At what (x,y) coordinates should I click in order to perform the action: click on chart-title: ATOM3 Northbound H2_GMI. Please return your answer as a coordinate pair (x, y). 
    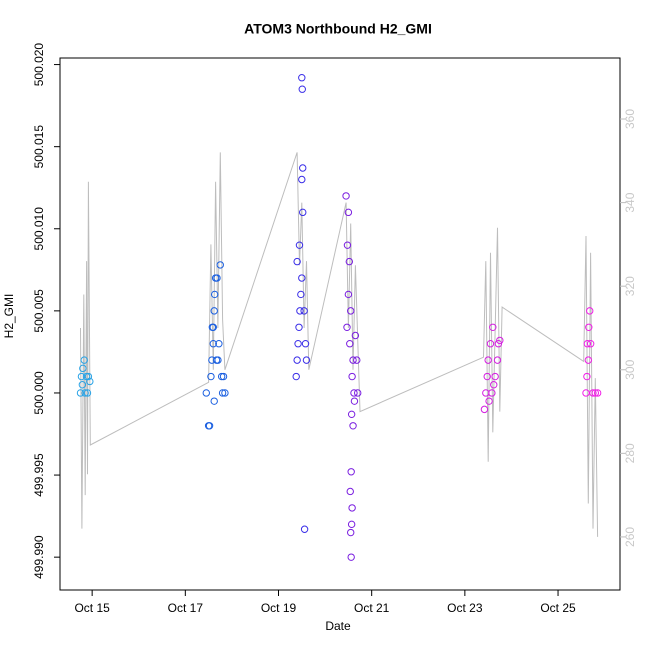
    Looking at the image, I should click on (338, 29).